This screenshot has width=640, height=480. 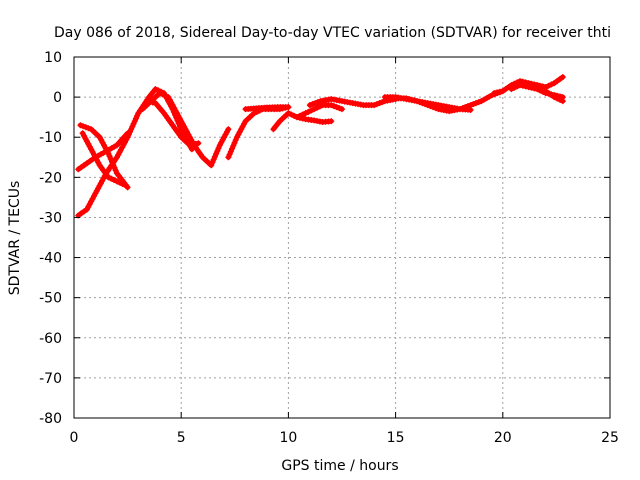 What do you see at coordinates (503, 438) in the screenshot?
I see `x-tick-label: 20` at bounding box center [503, 438].